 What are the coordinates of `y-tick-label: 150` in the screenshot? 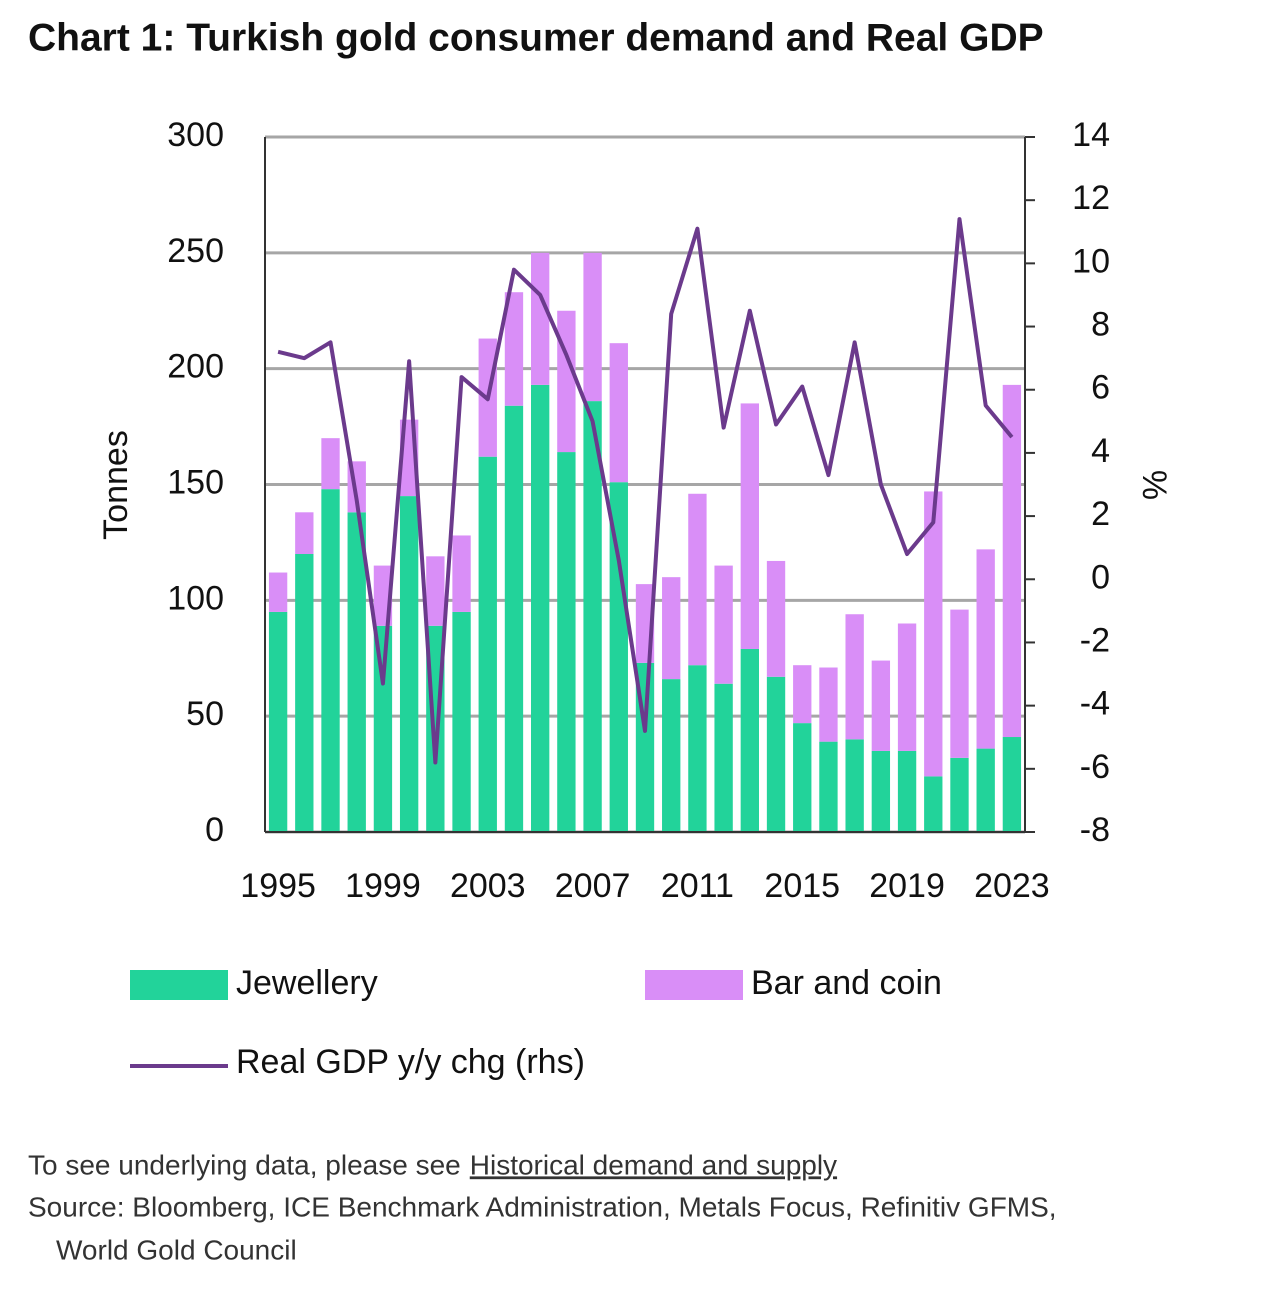 It's located at (195, 482).